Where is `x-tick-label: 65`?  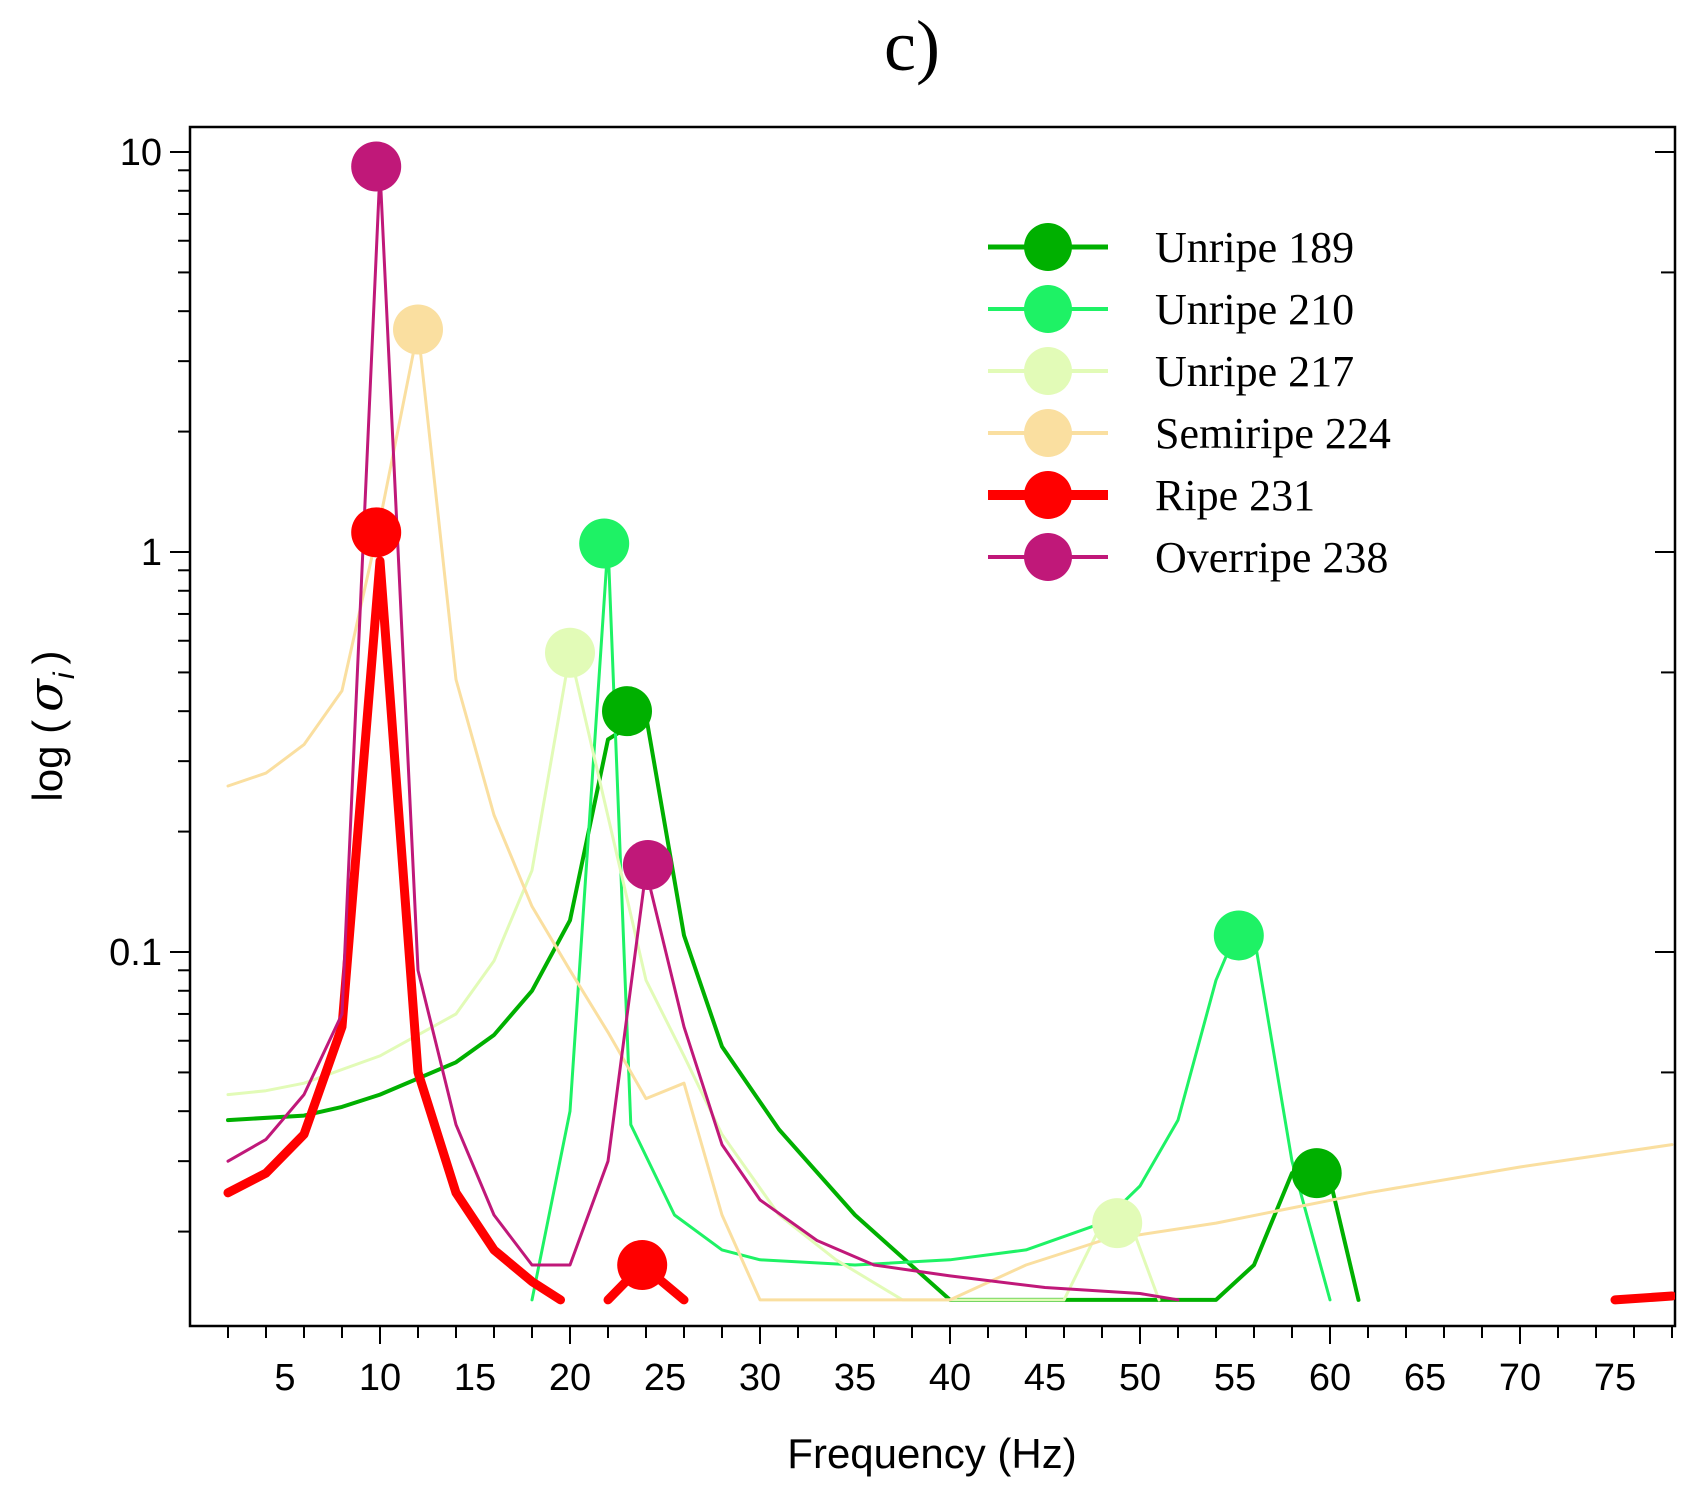 x-tick-label: 65 is located at coordinates (1425, 1378).